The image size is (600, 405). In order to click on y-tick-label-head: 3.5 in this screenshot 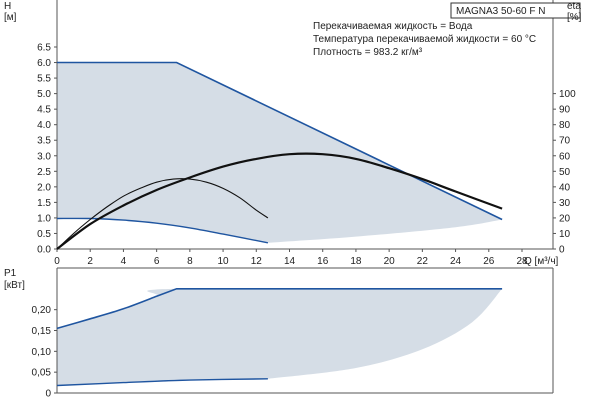, I will do `click(44, 141)`.